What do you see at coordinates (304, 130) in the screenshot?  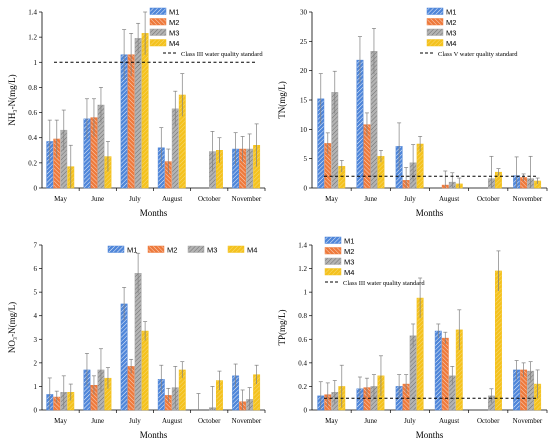 I see `y-tick-label: 10` at bounding box center [304, 130].